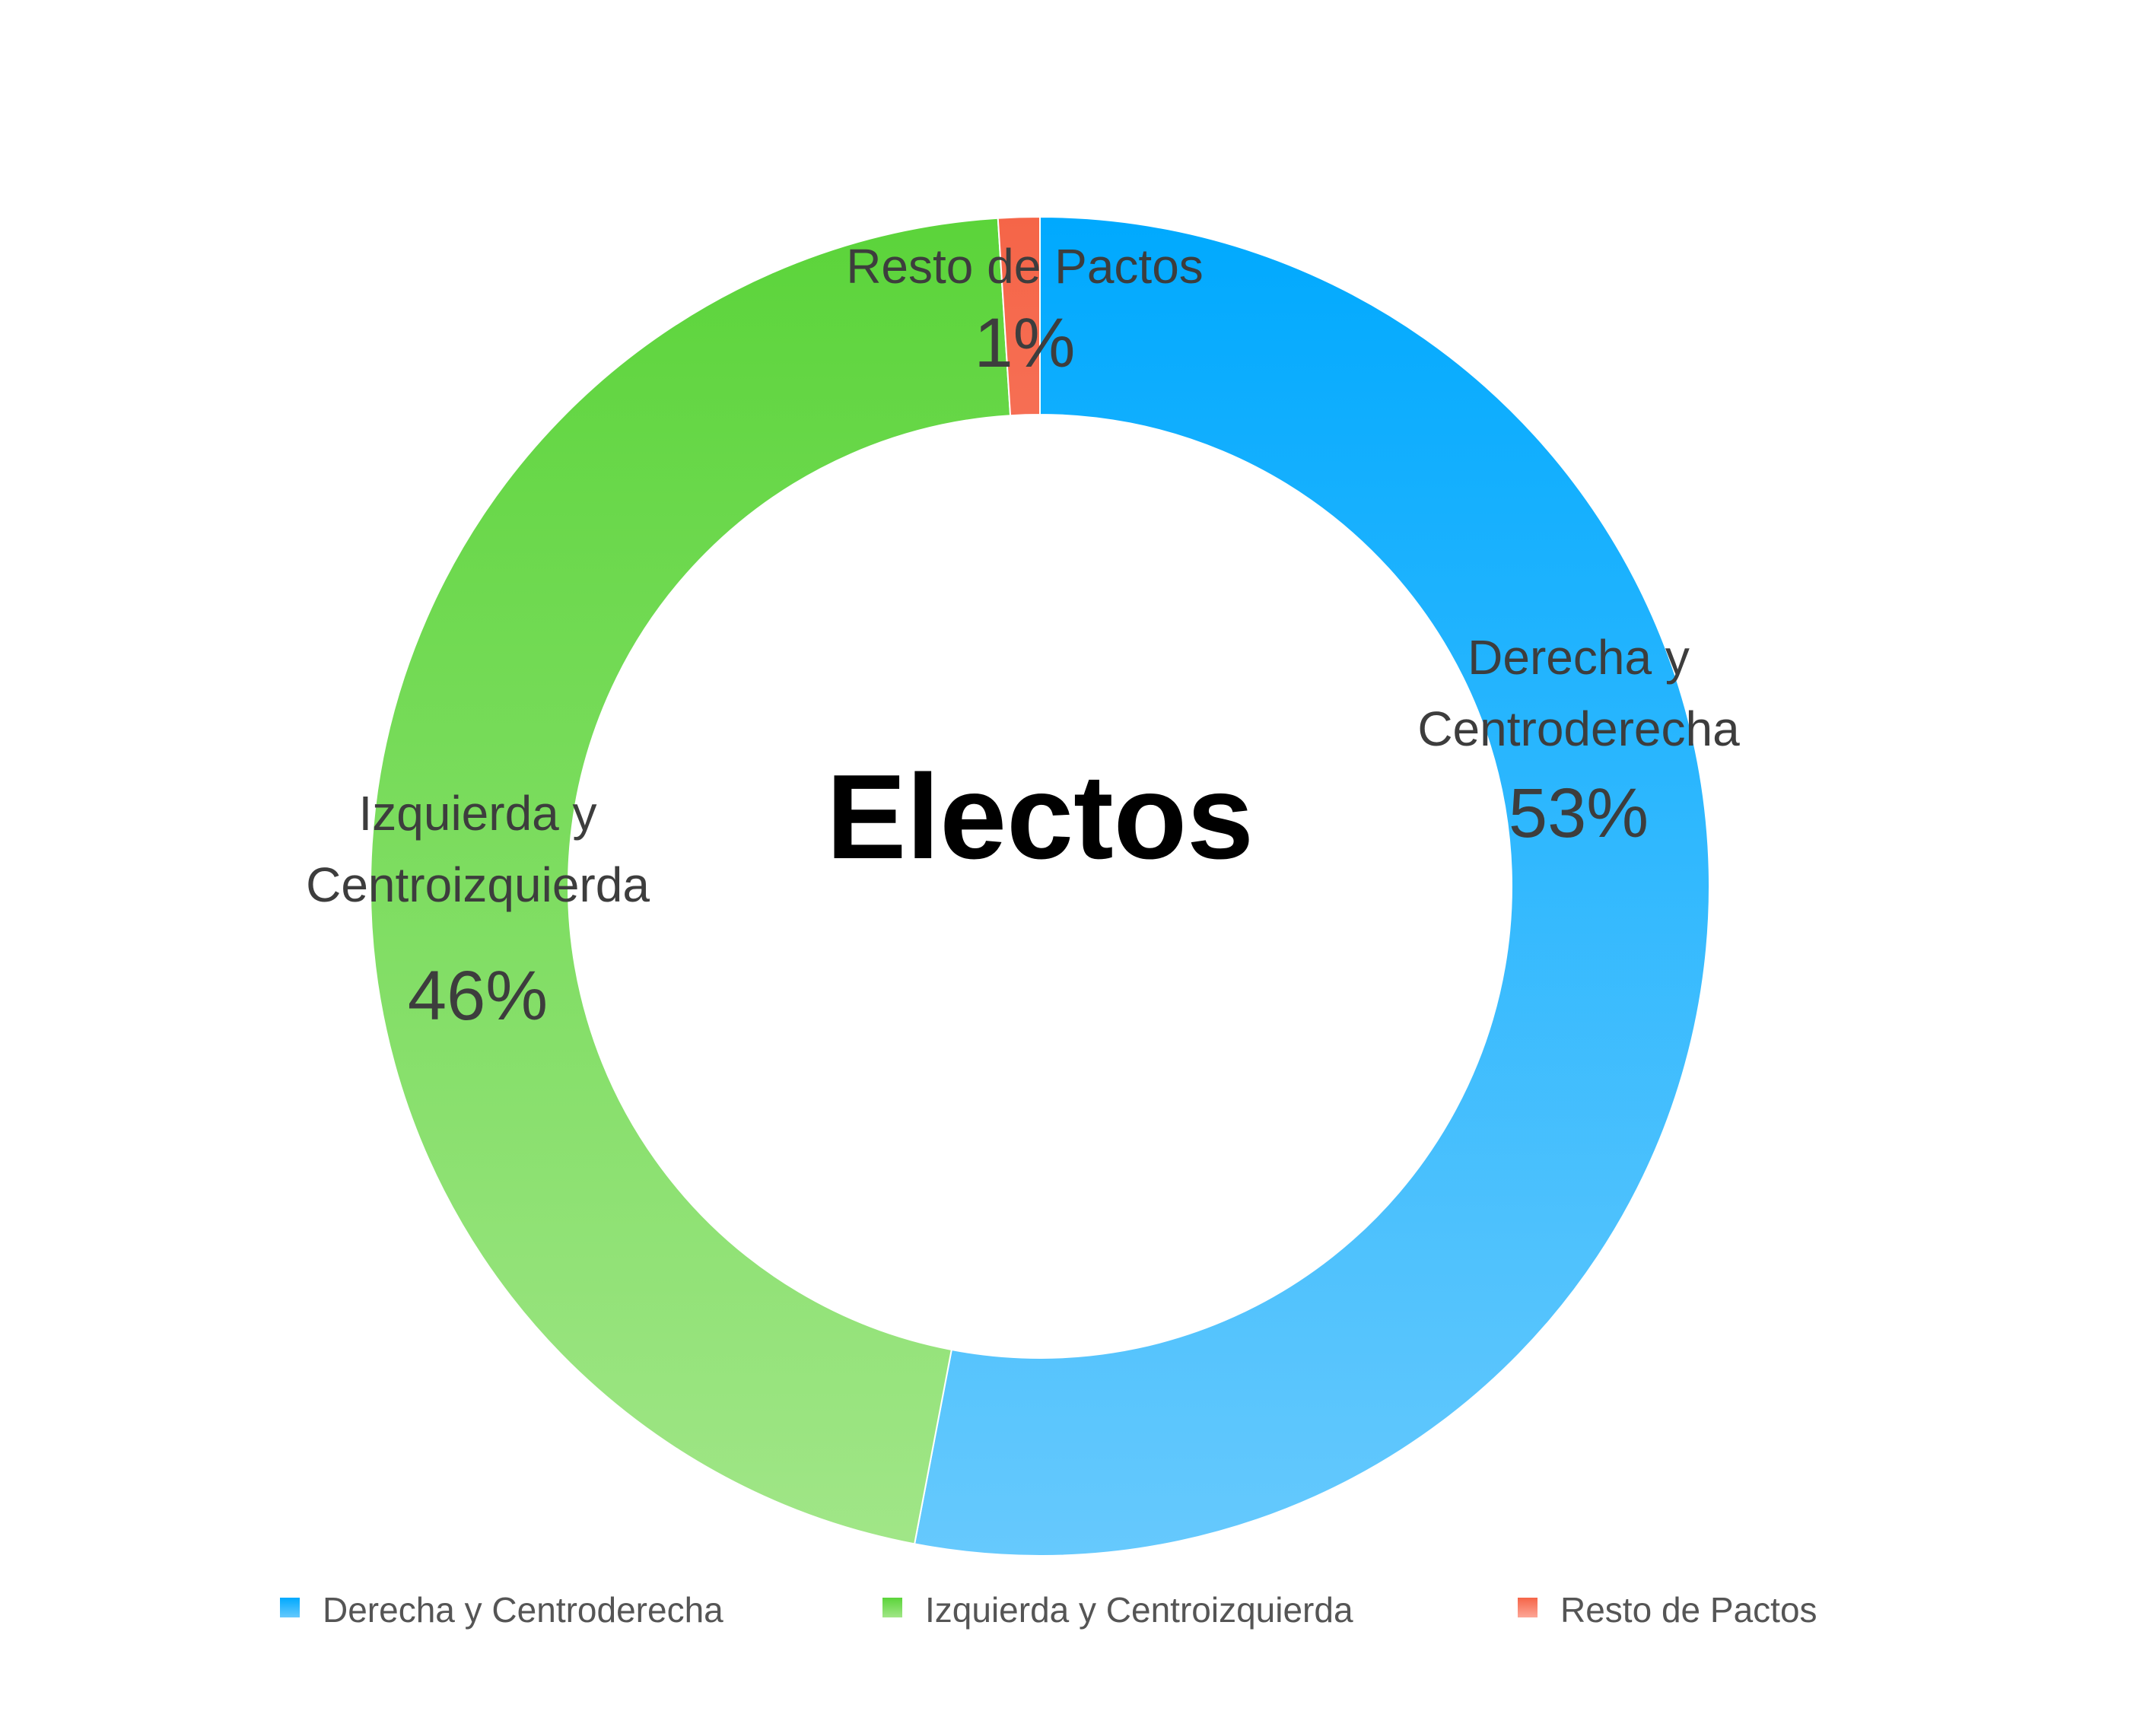 This screenshot has height=1727, width=2156. Describe the element at coordinates (1579, 657) in the screenshot. I see `slice-label-0-line-0: Derecha y` at that location.